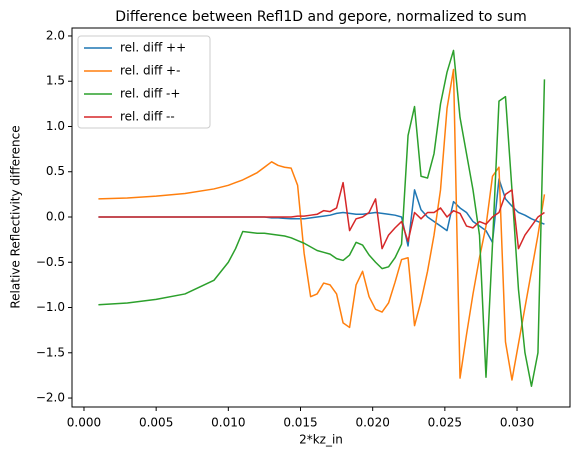 The image size is (578, 459). I want to click on x-tick-label: 0.030, so click(517, 423).